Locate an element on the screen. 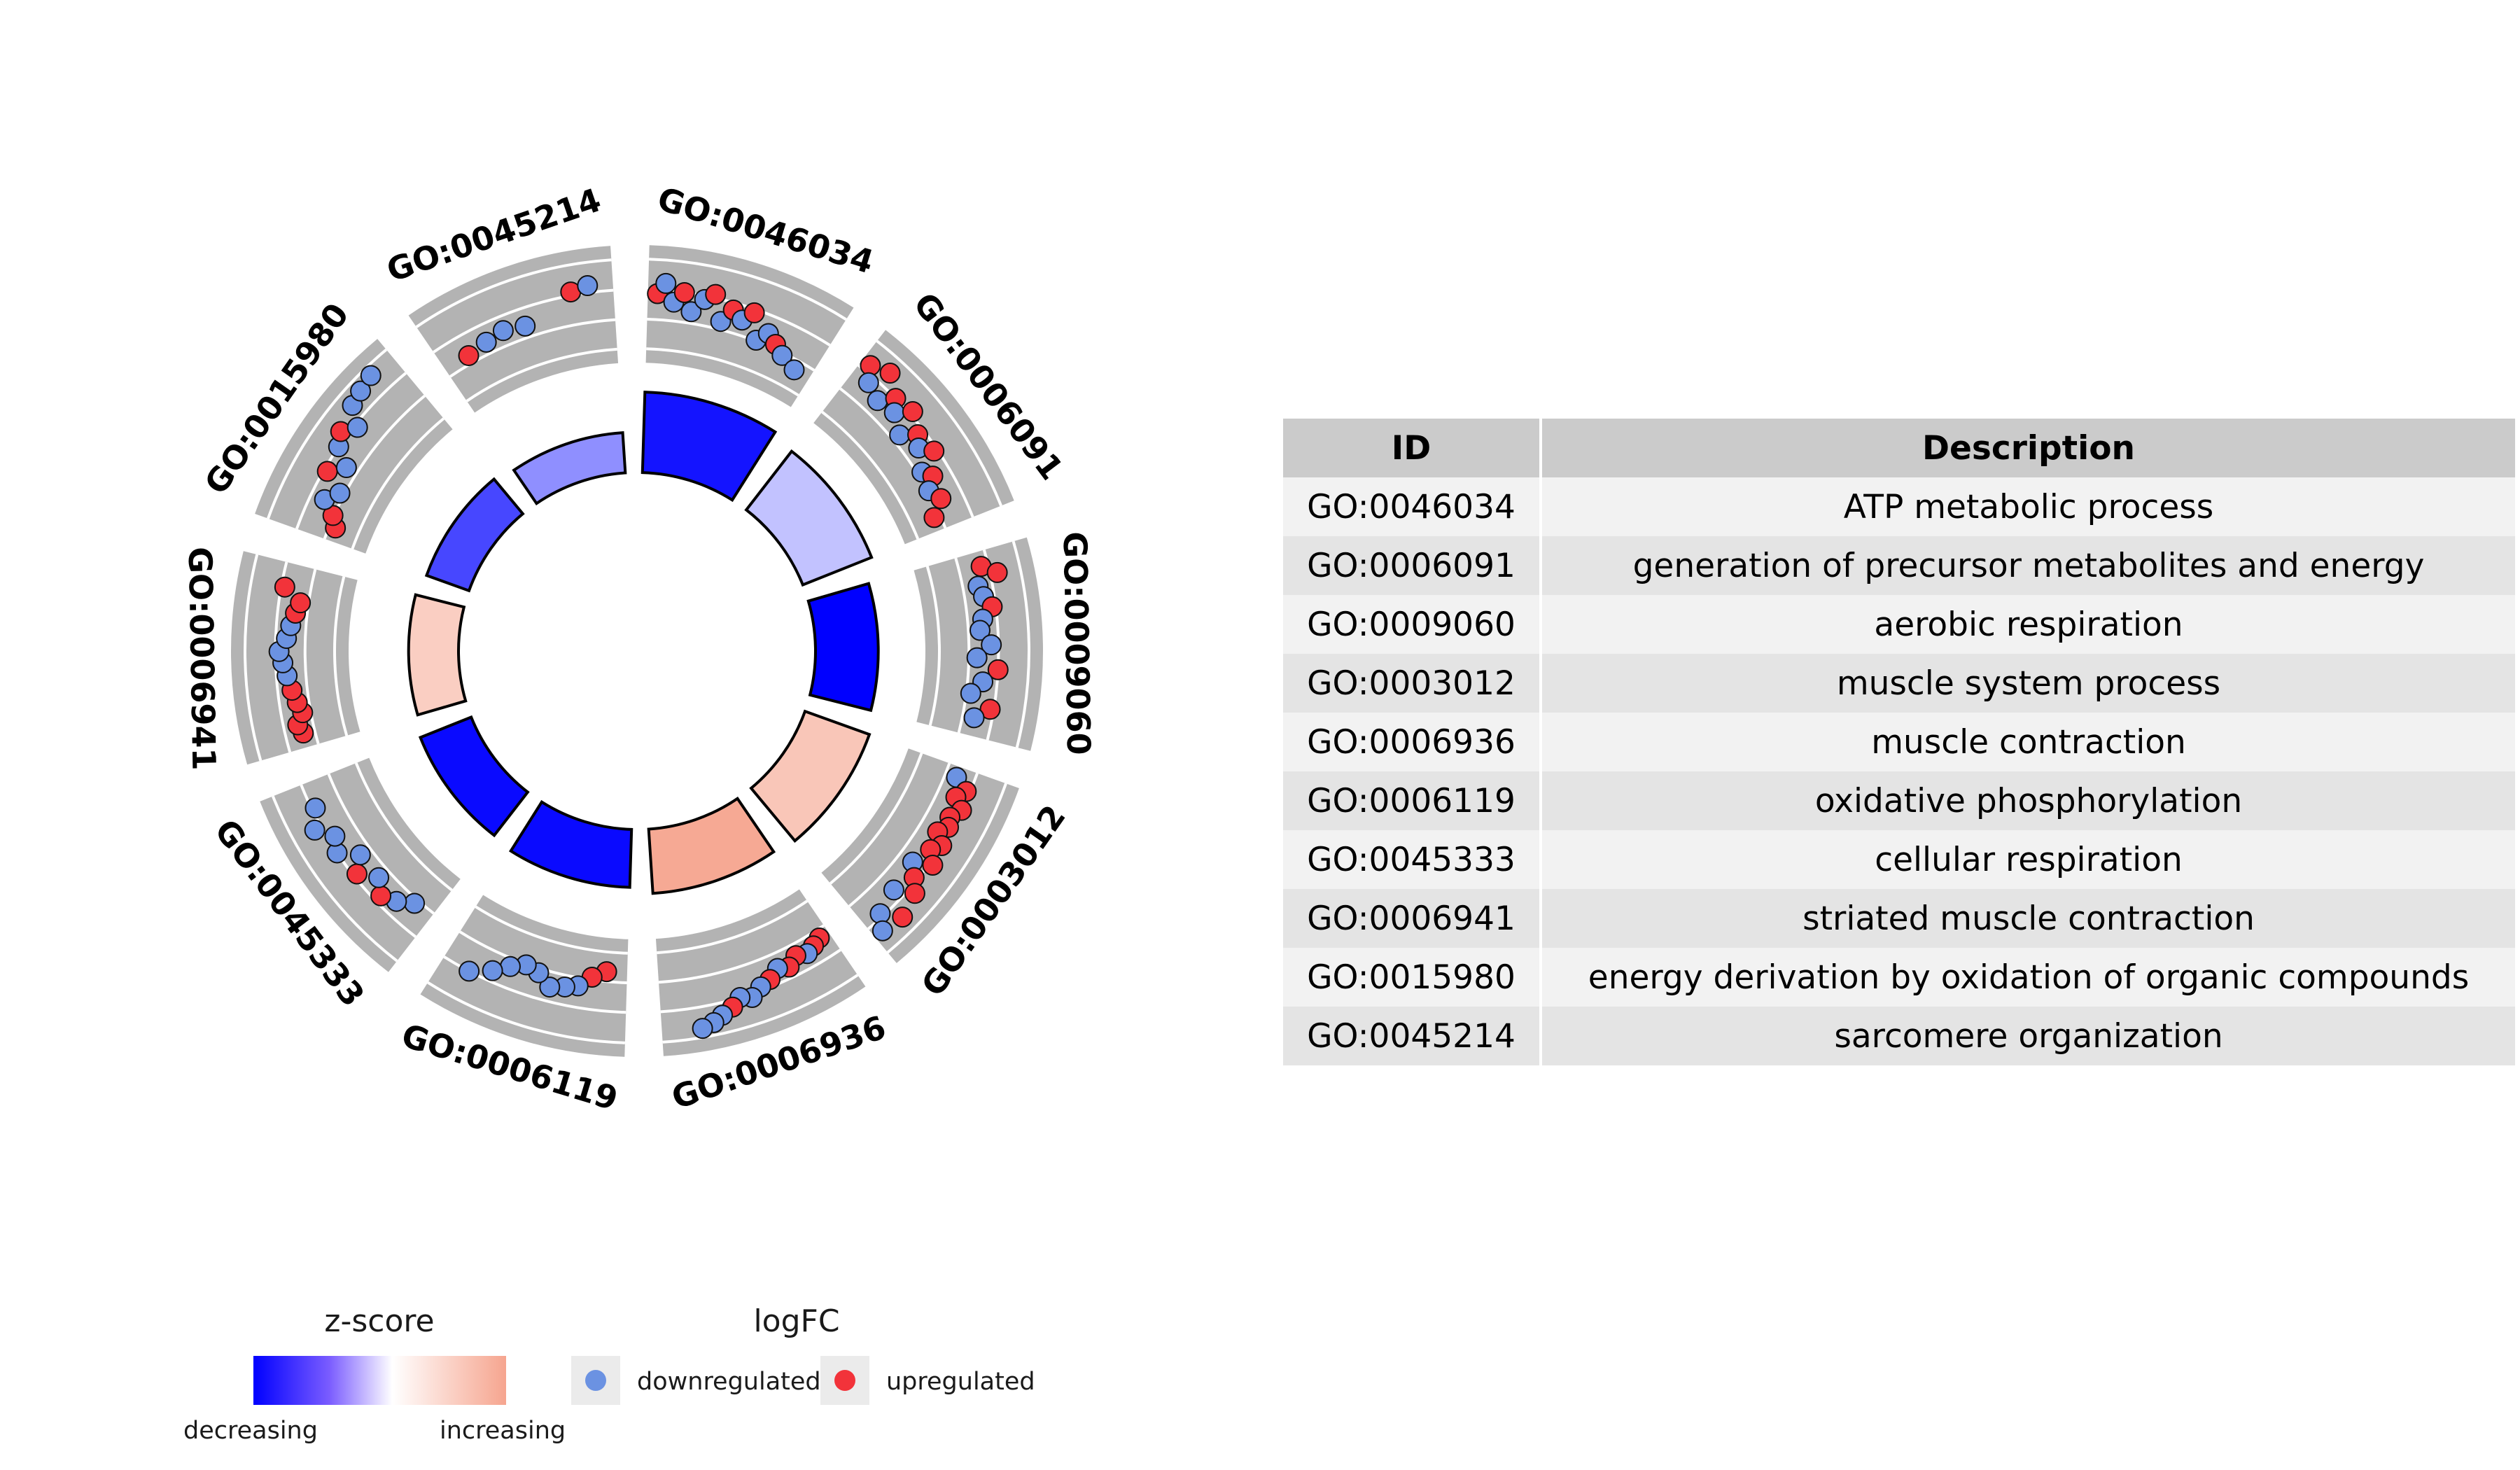 The width and height of the screenshot is (2520, 1470). table-row: GO:0046034 ATP metabolic process is located at coordinates (1899, 506).